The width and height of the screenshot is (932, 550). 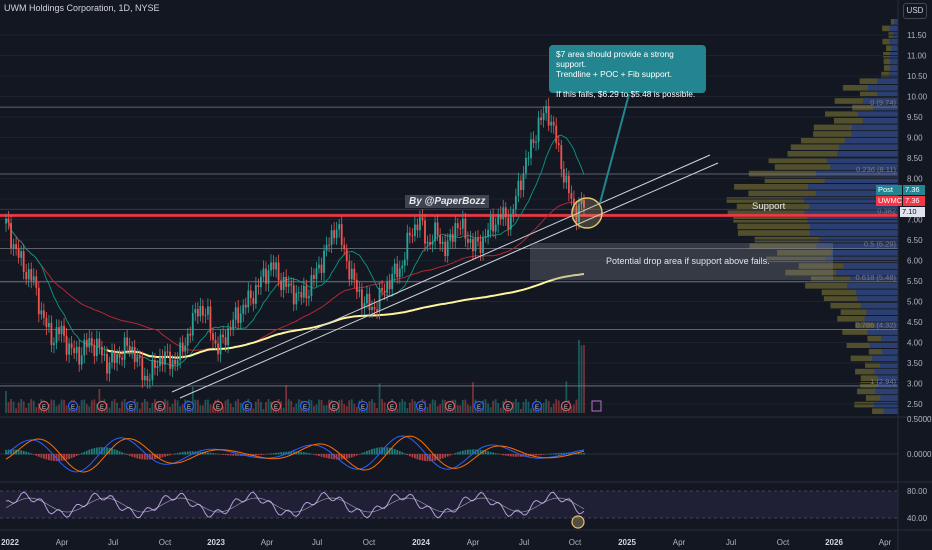 What do you see at coordinates (917, 76) in the screenshot?
I see `y-tick-label: 10.50` at bounding box center [917, 76].